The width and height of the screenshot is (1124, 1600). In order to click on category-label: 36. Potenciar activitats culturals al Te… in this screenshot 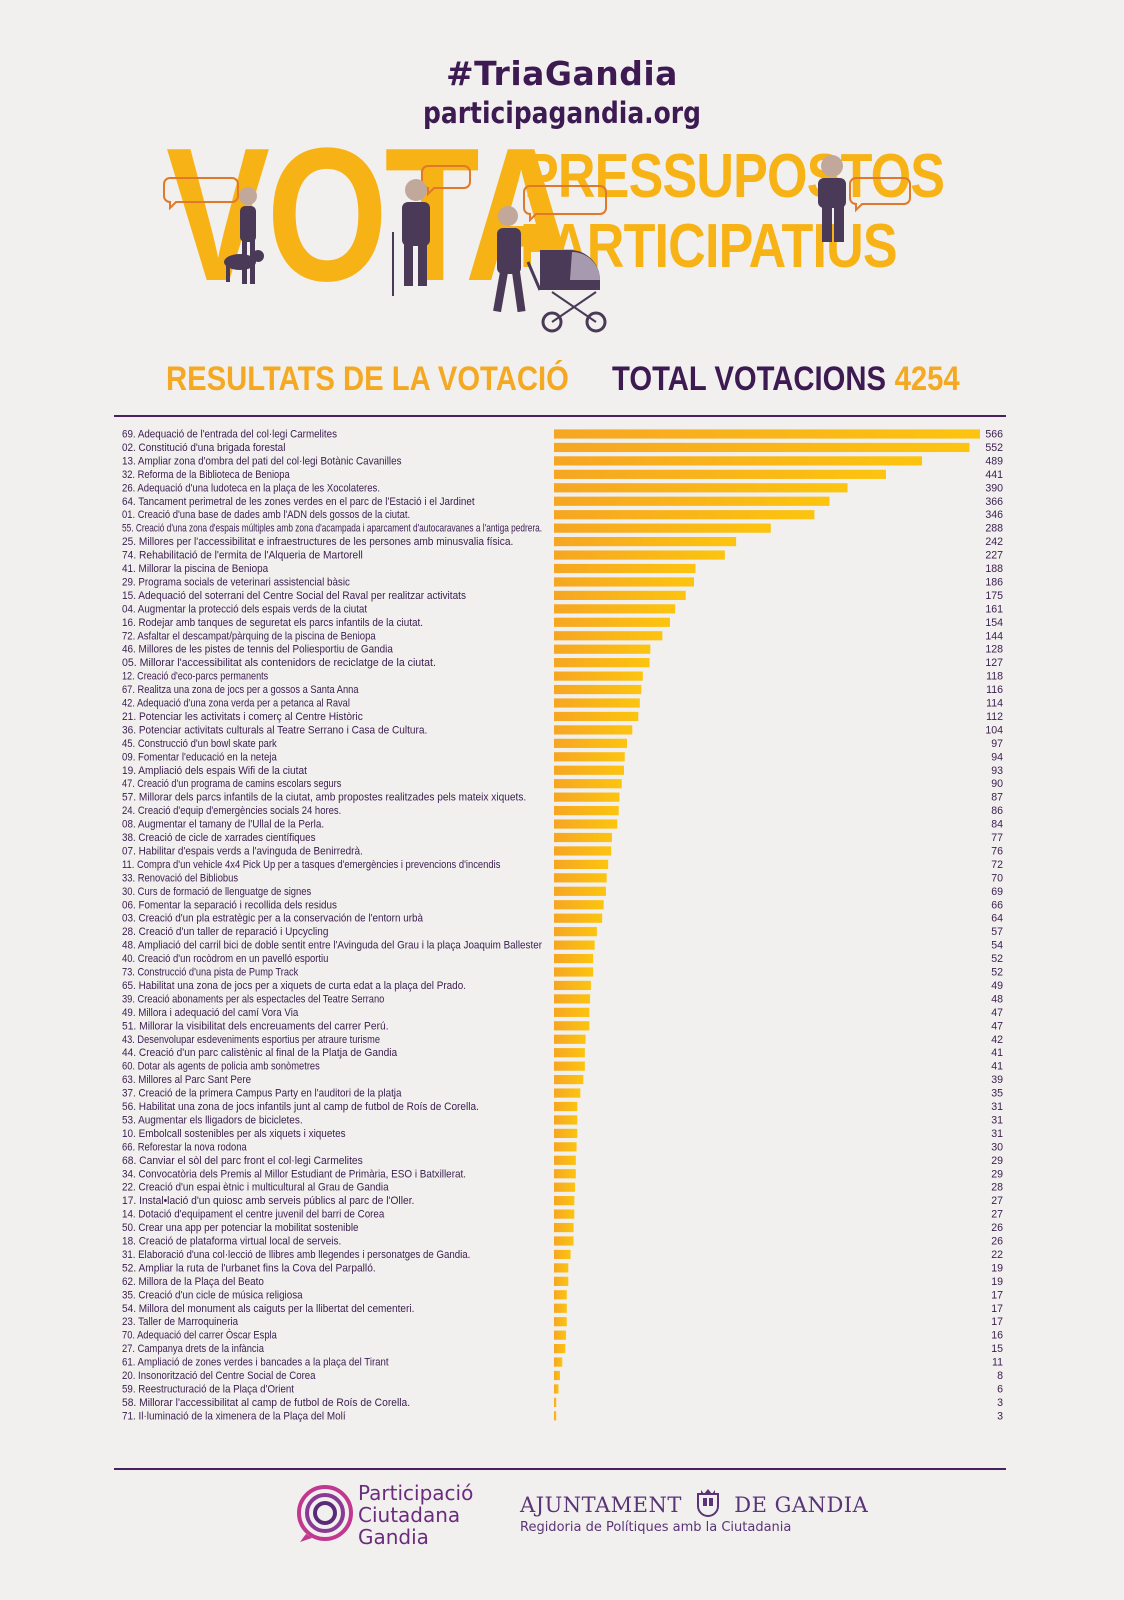, I will do `click(274, 730)`.